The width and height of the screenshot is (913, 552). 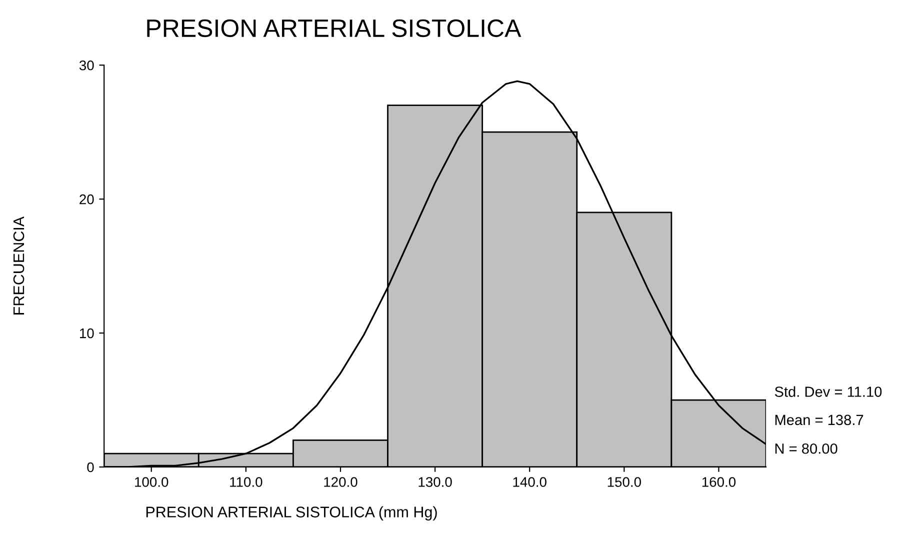 I want to click on x-axis-title: PRESION ARTERIAL SISTOLICA (mm Hg), so click(x=291, y=513).